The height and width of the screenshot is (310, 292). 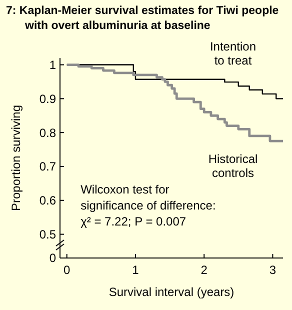 What do you see at coordinates (136, 270) in the screenshot?
I see `x-tick-label: 1` at bounding box center [136, 270].